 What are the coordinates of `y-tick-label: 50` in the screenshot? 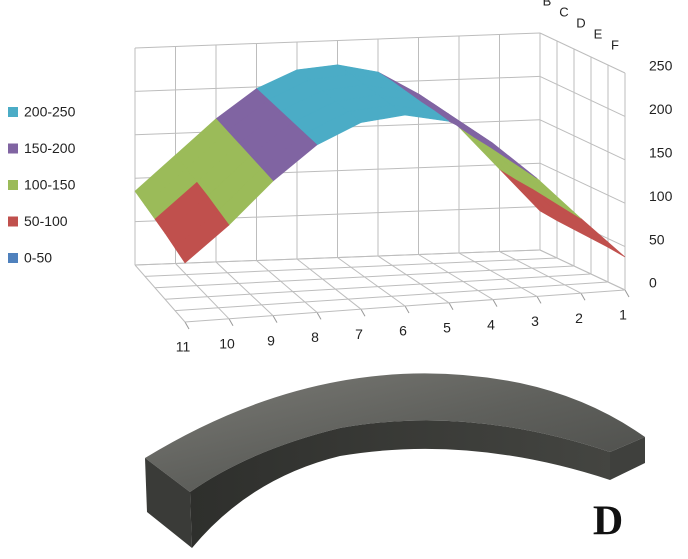 It's located at (657, 239).